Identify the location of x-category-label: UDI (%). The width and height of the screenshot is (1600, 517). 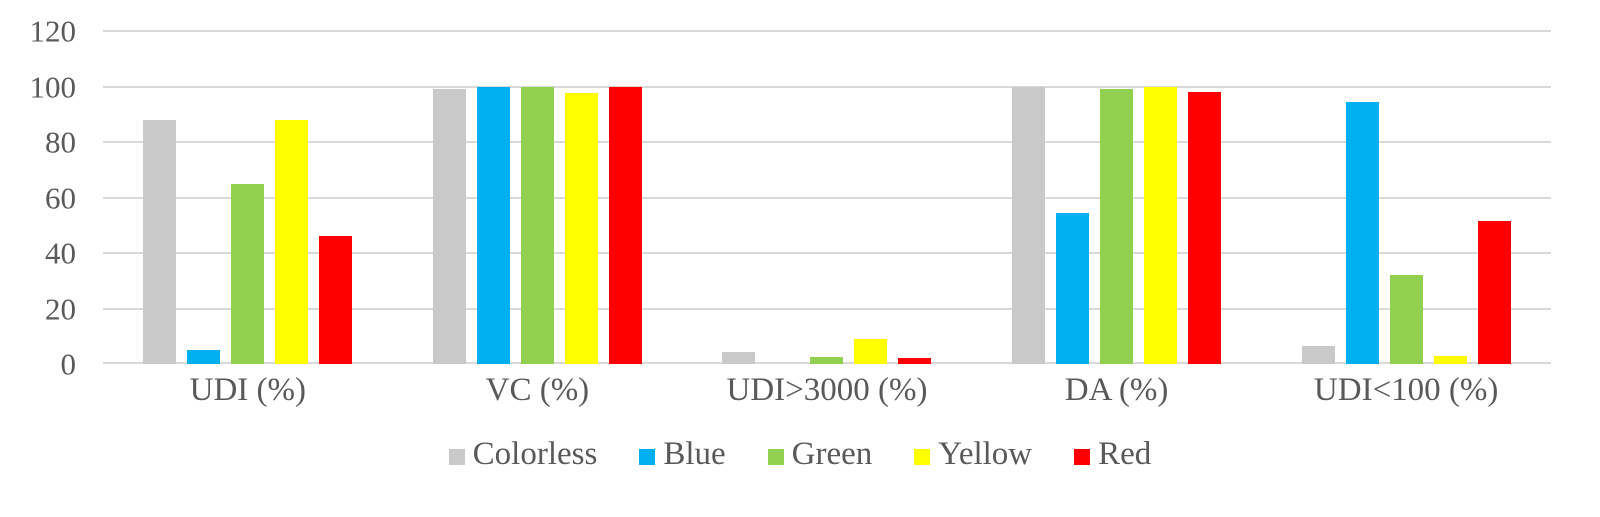
(247, 390).